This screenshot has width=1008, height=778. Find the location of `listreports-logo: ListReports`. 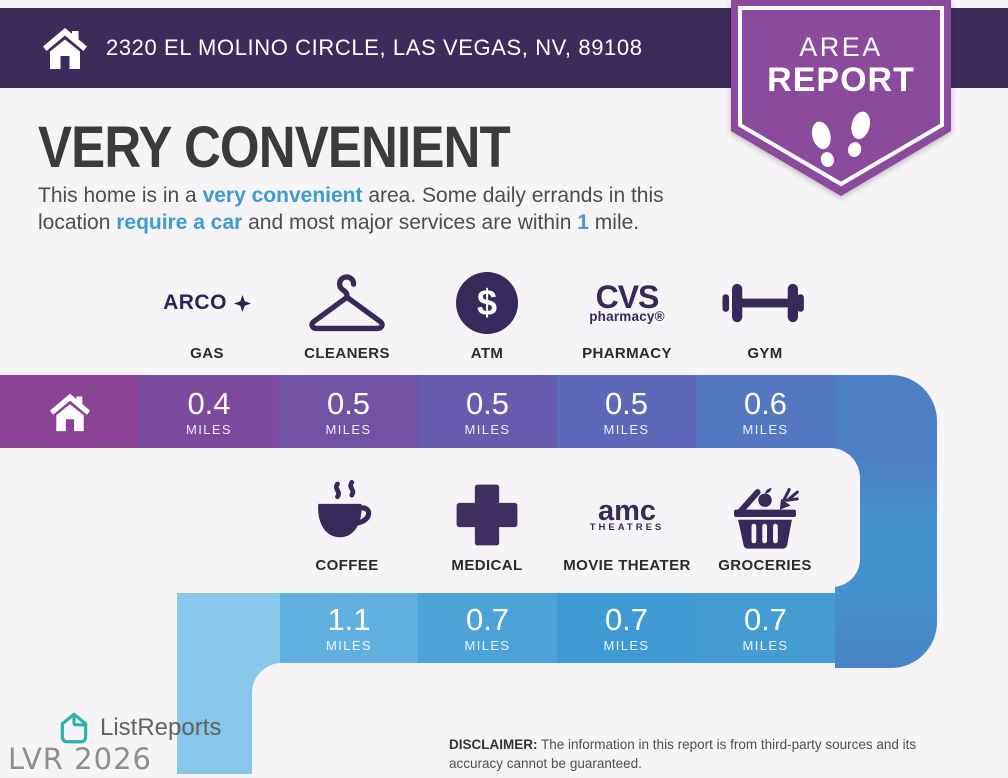

listreports-logo: ListReports is located at coordinates (138, 728).